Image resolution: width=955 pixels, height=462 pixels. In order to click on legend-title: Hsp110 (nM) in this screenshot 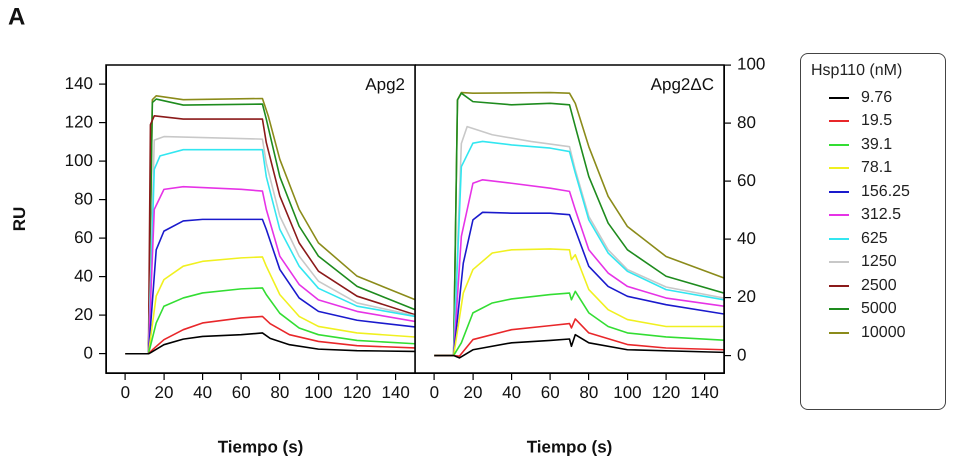, I will do `click(857, 71)`.